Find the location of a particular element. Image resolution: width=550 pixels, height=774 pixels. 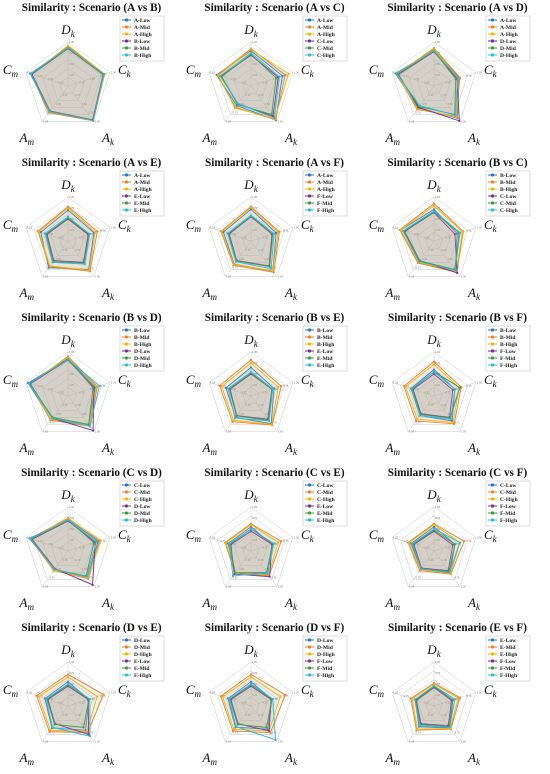

axis-label: Ck is located at coordinates (125, 690).